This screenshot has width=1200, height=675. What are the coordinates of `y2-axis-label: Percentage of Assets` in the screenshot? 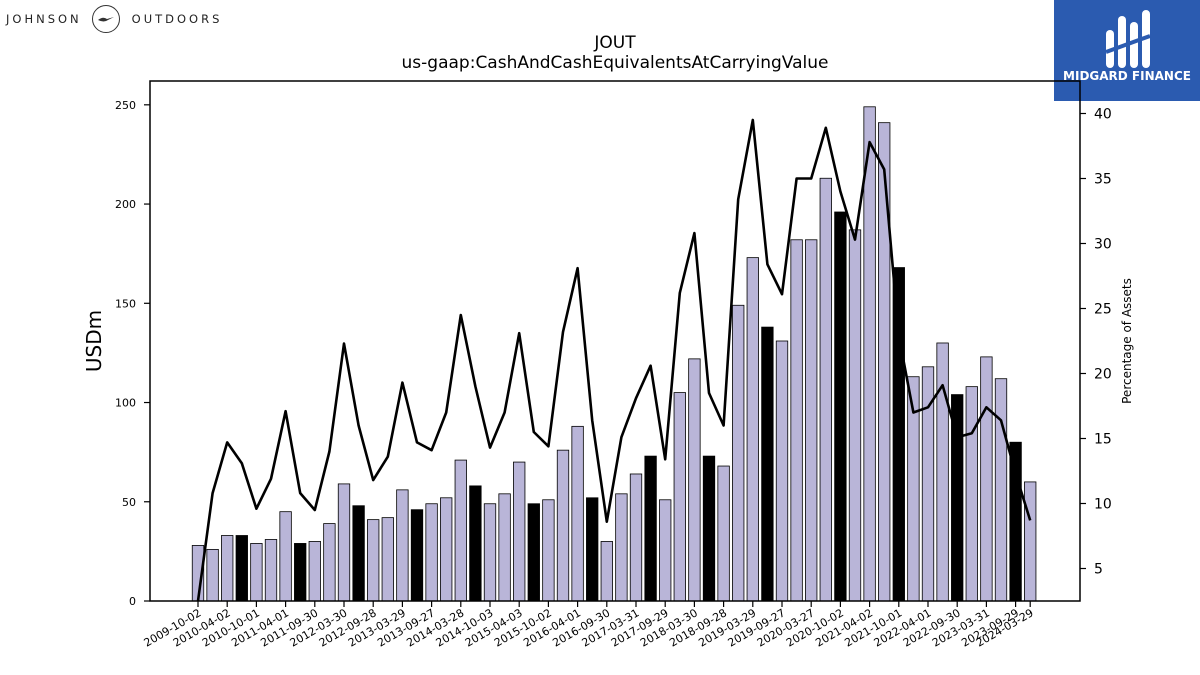 It's located at (1127, 341).